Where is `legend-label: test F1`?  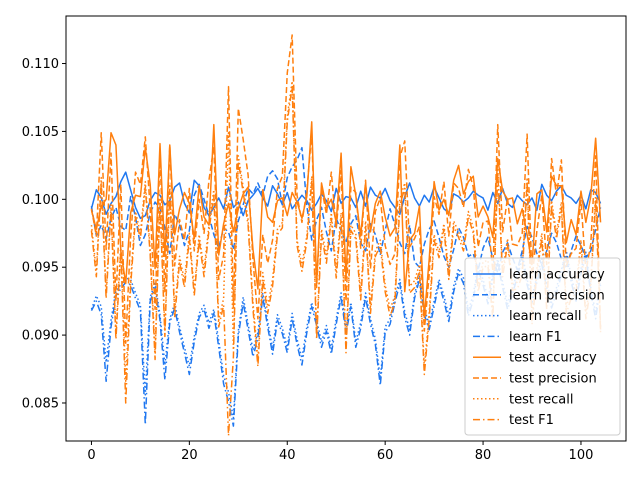 legend-label: test F1 is located at coordinates (531, 420).